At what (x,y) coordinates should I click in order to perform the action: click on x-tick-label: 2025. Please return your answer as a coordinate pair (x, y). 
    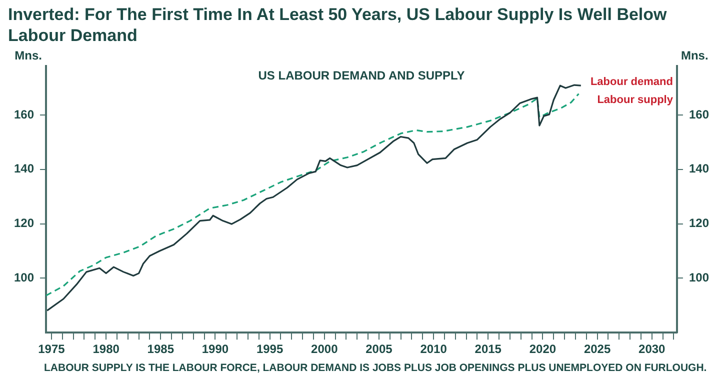
    Looking at the image, I should click on (597, 349).